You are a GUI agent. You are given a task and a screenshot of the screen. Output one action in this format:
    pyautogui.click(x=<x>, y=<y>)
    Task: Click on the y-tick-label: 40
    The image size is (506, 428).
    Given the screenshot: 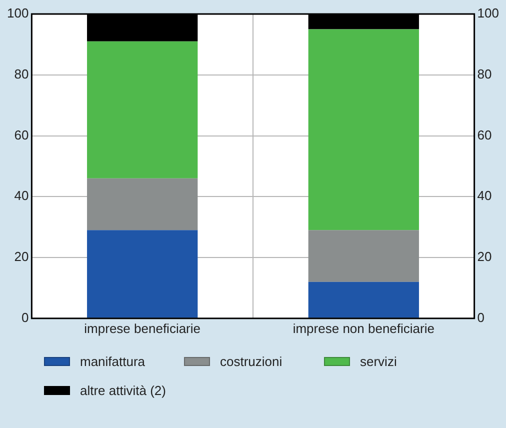 What is the action you would take?
    pyautogui.click(x=21, y=196)
    